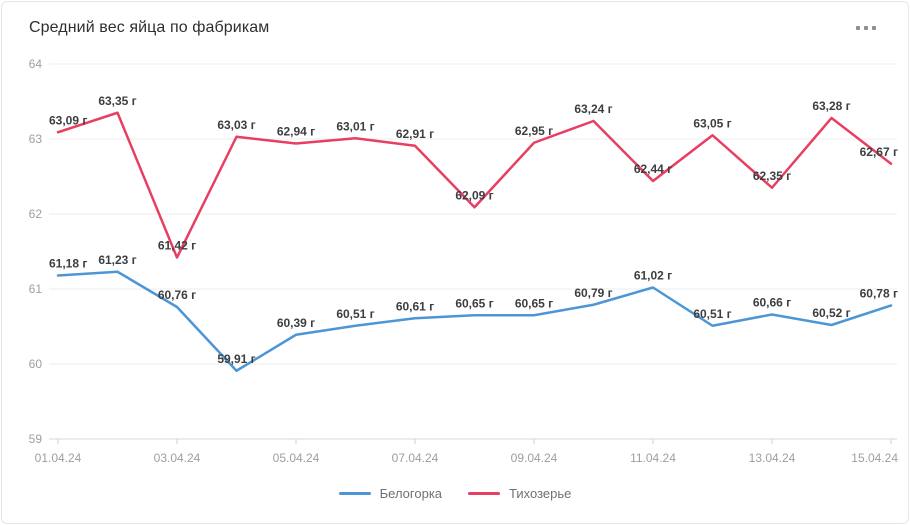  Describe the element at coordinates (879, 294) in the screenshot. I see `data-label-series-0: 60,78 г` at that location.